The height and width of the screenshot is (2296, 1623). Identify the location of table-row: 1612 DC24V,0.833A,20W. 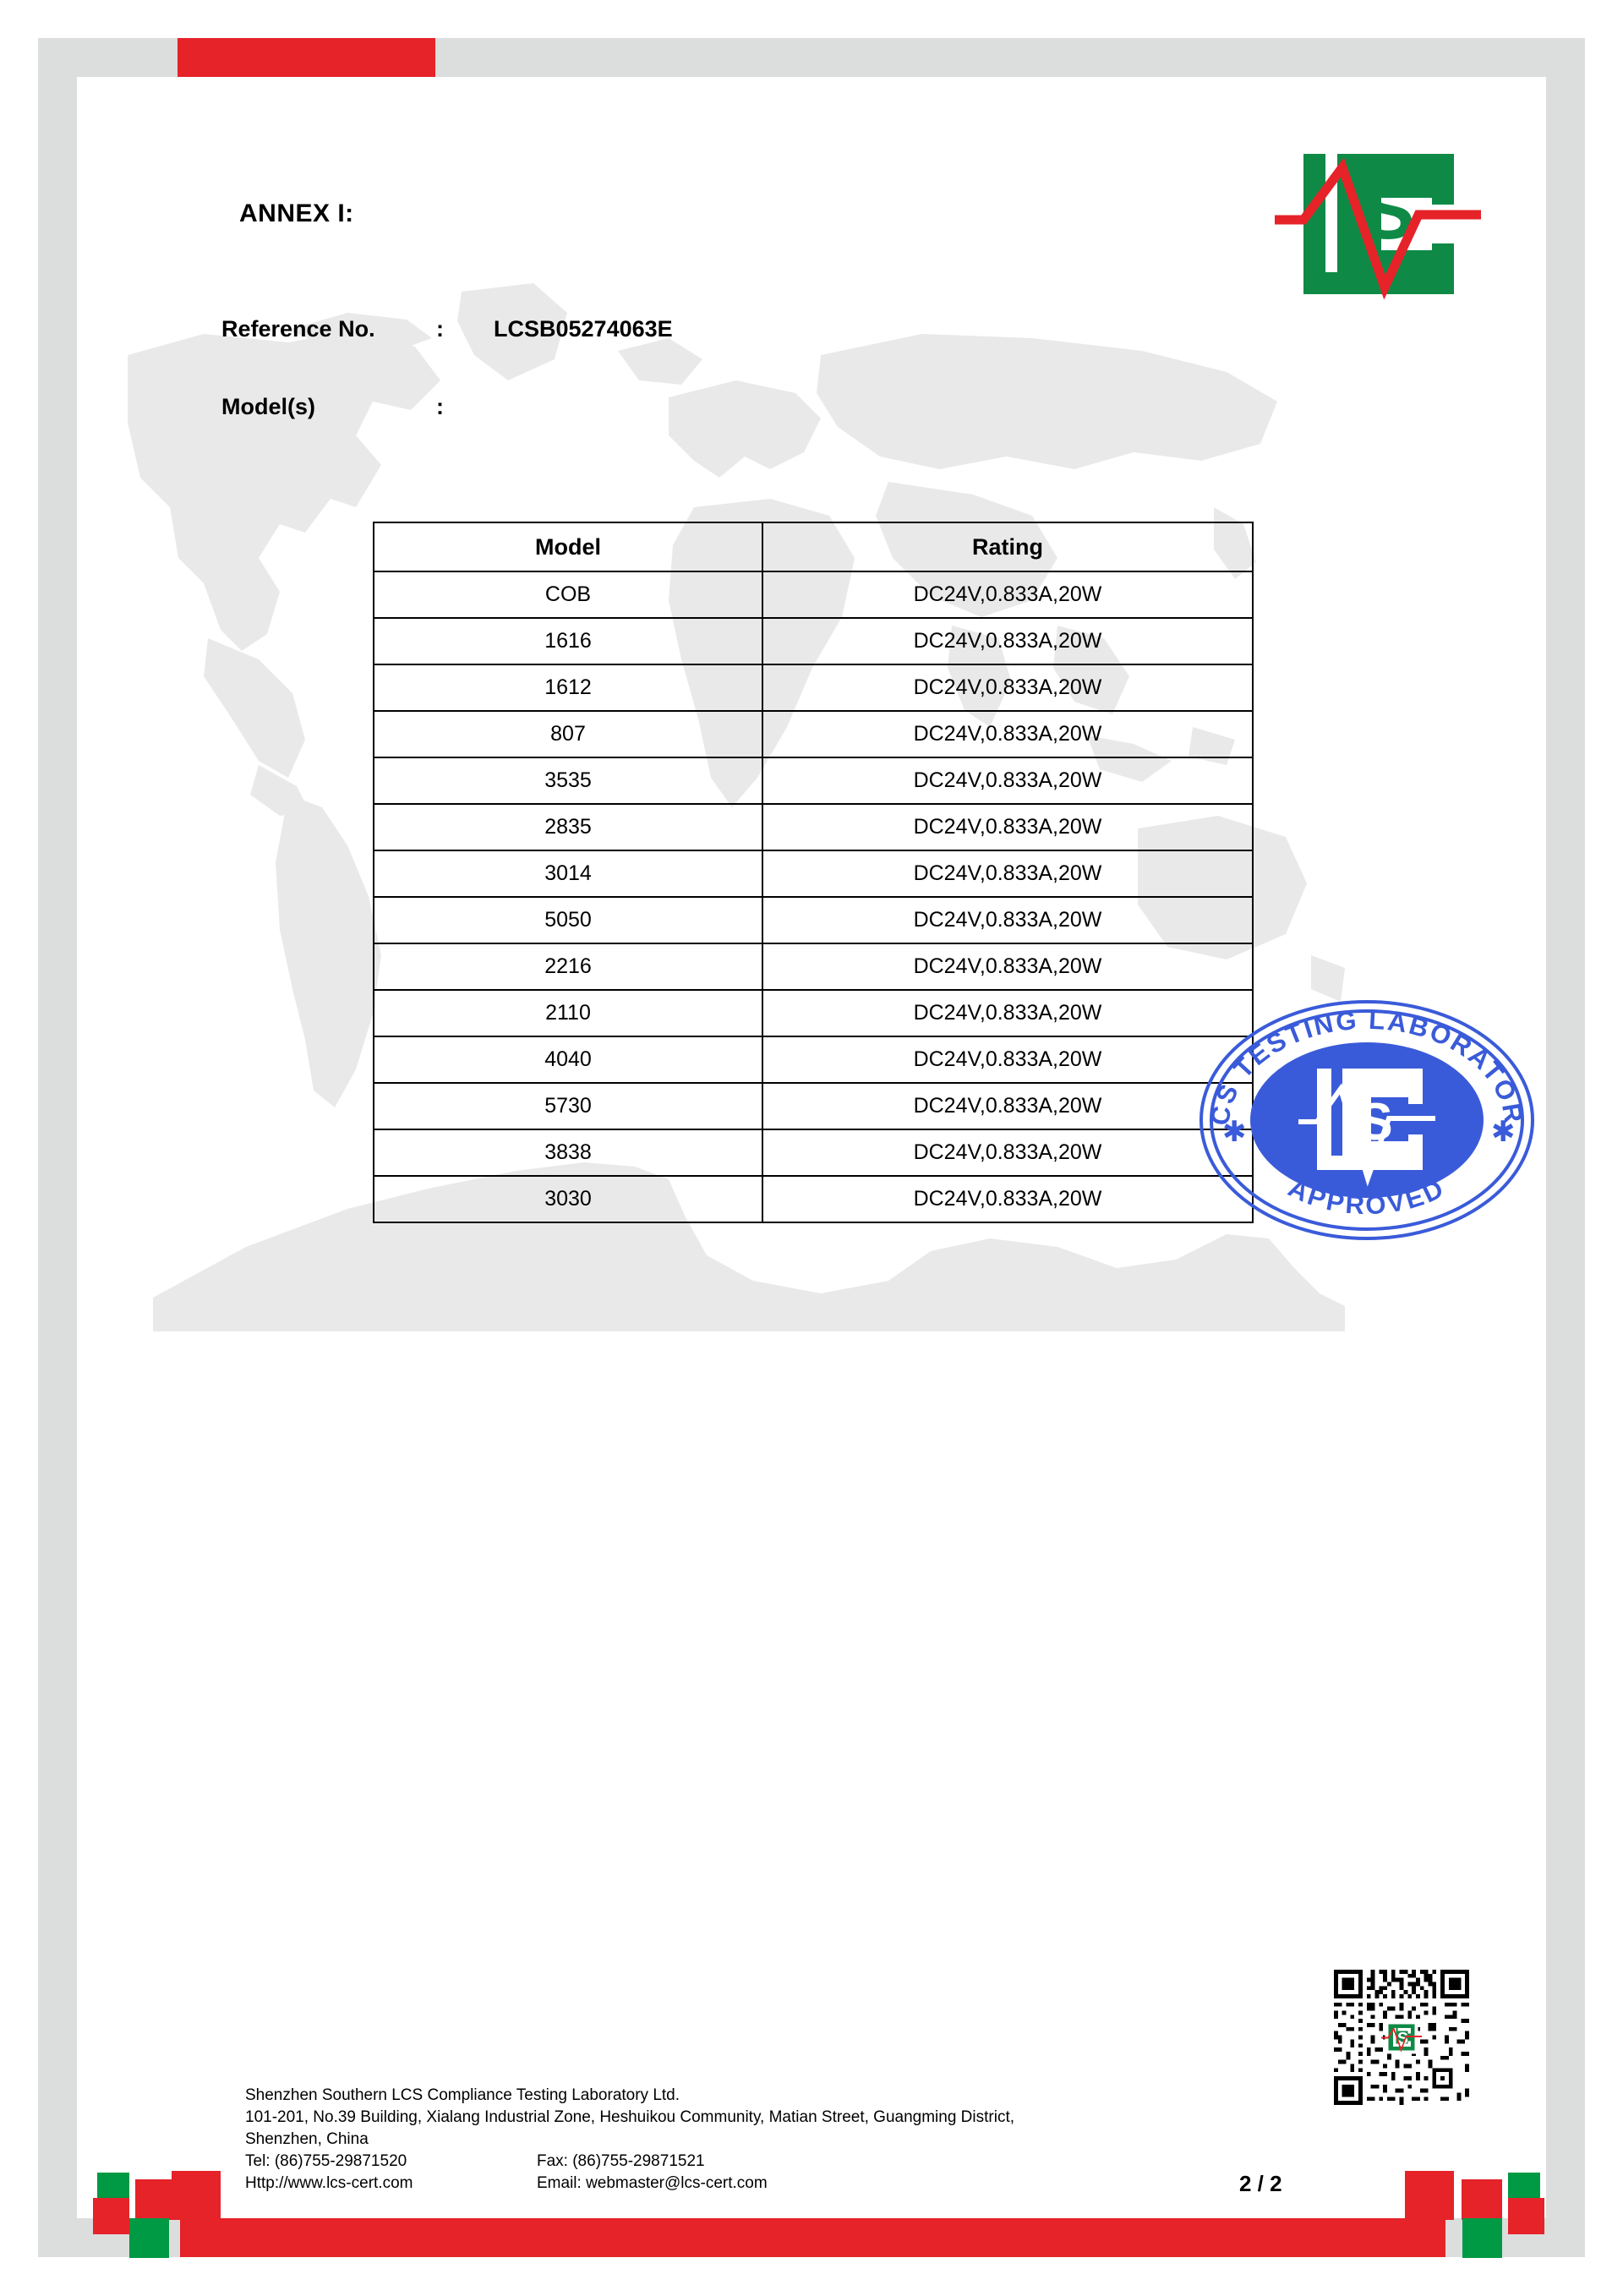
(814, 688).